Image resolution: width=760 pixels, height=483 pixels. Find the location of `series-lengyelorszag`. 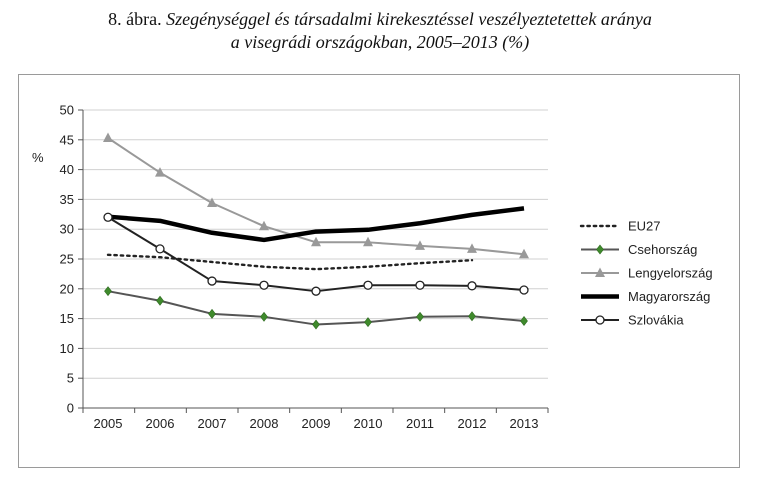

series-lengyelorszag is located at coordinates (316, 195).